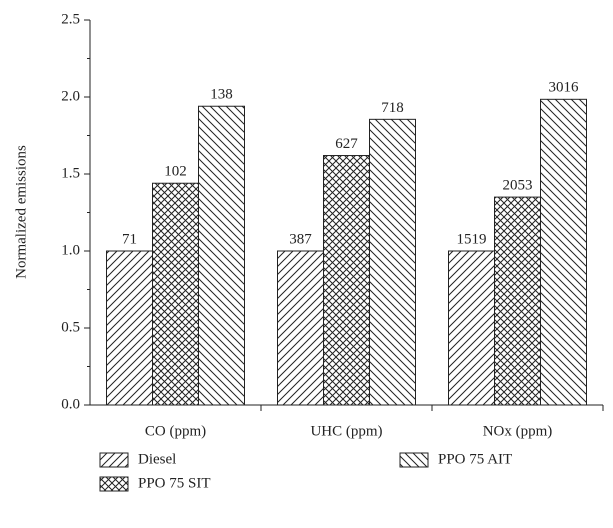 The width and height of the screenshot is (613, 528). I want to click on legend-label: Diesel, so click(157, 459).